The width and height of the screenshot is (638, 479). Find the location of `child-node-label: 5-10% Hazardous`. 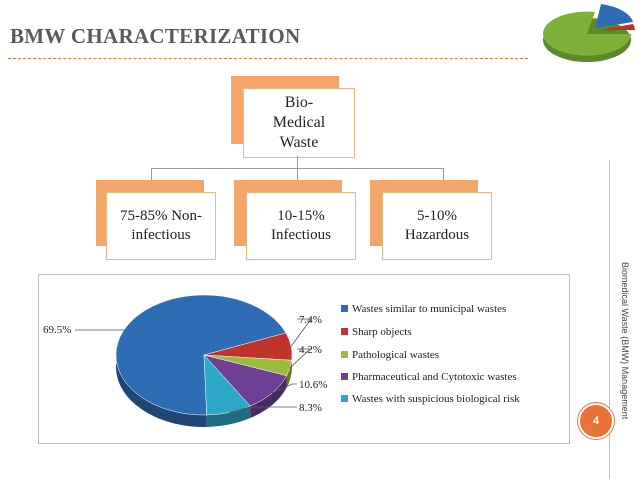

child-node-label: 5-10% Hazardous is located at coordinates (437, 225).